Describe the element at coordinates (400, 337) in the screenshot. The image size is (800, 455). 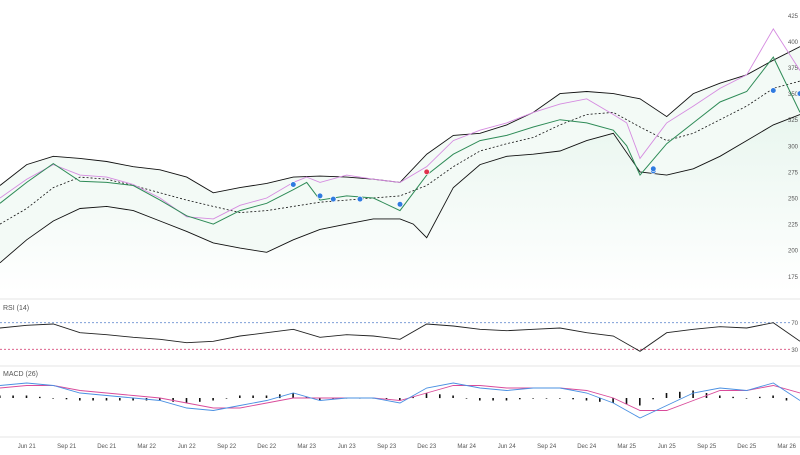
I see `rsi-line` at that location.